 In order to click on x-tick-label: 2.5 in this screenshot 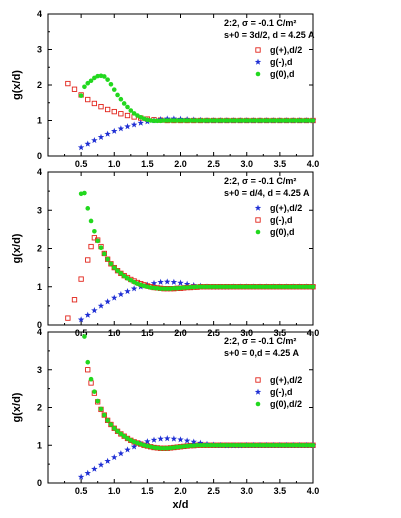, I will do `click(213, 491)`.